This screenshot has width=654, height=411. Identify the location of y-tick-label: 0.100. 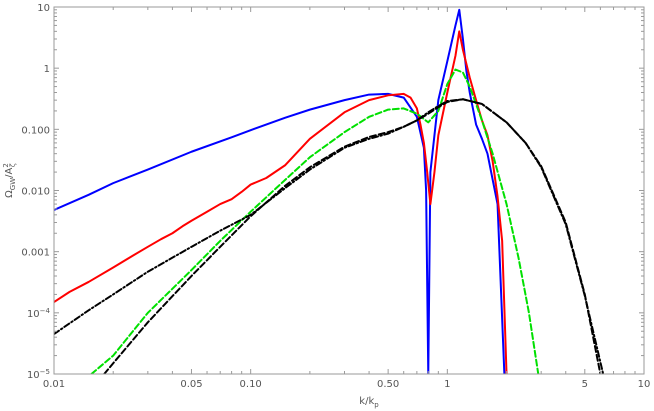
(35, 130).